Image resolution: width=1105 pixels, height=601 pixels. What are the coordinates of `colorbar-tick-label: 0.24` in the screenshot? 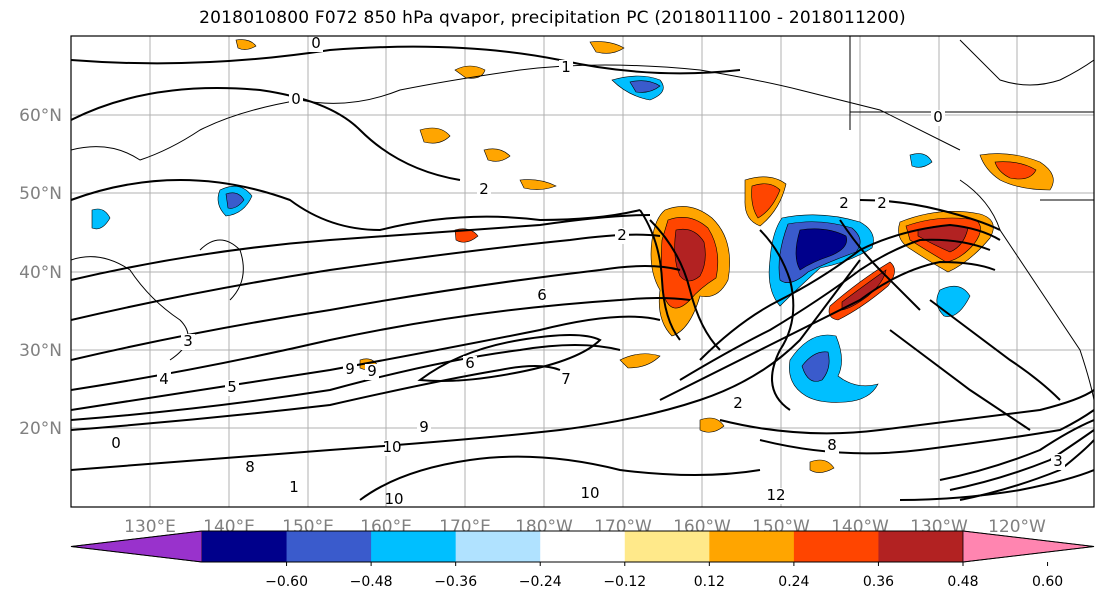 It's located at (793, 582).